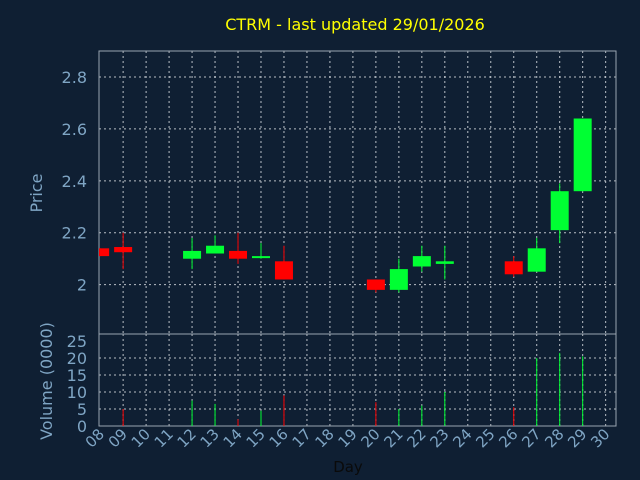 Image resolution: width=640 pixels, height=480 pixels. I want to click on volume-tick-label: 0, so click(82, 426).